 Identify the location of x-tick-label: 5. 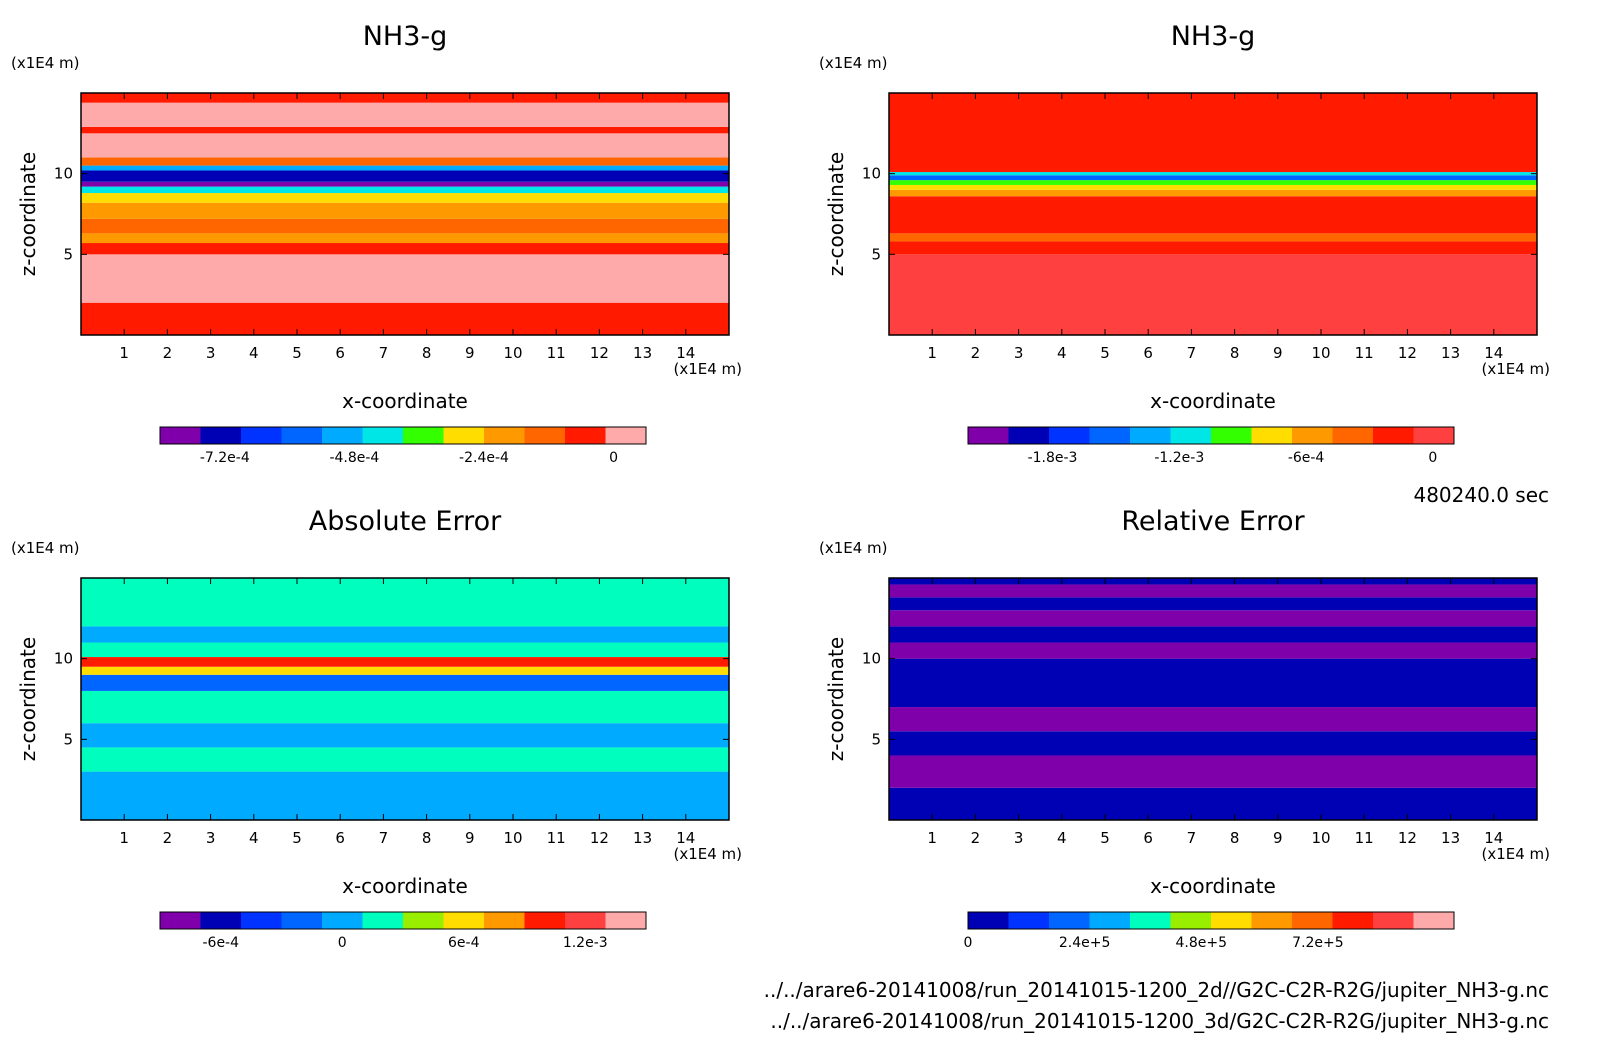
(297, 353).